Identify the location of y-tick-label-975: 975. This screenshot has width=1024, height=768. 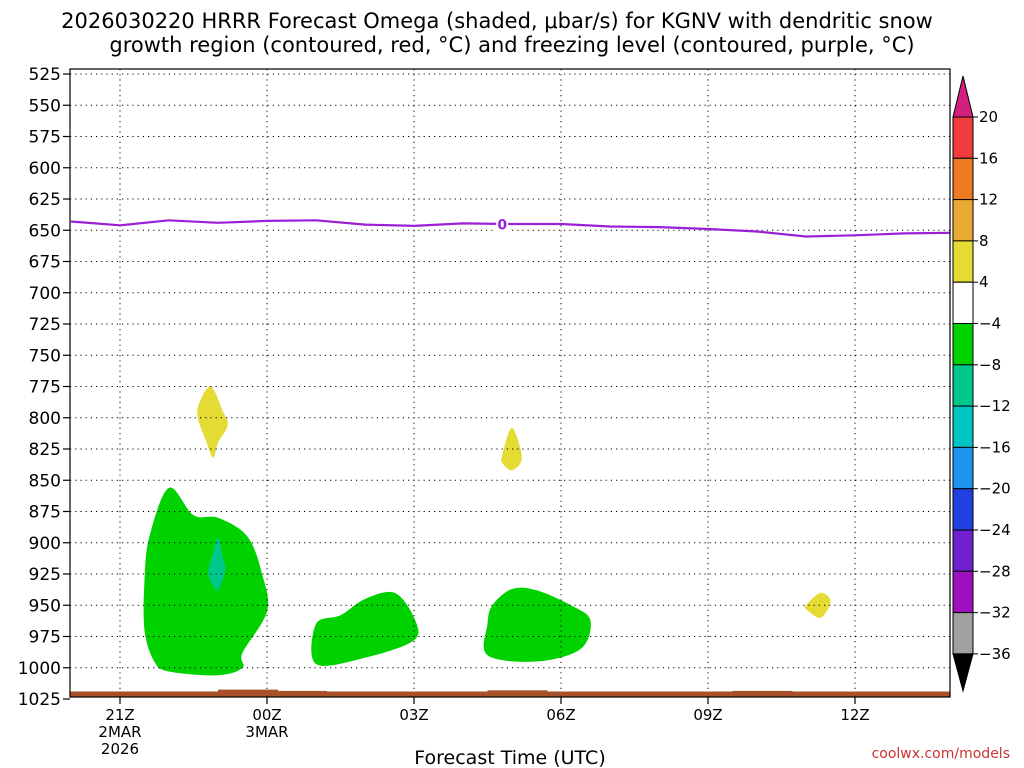
(45, 638).